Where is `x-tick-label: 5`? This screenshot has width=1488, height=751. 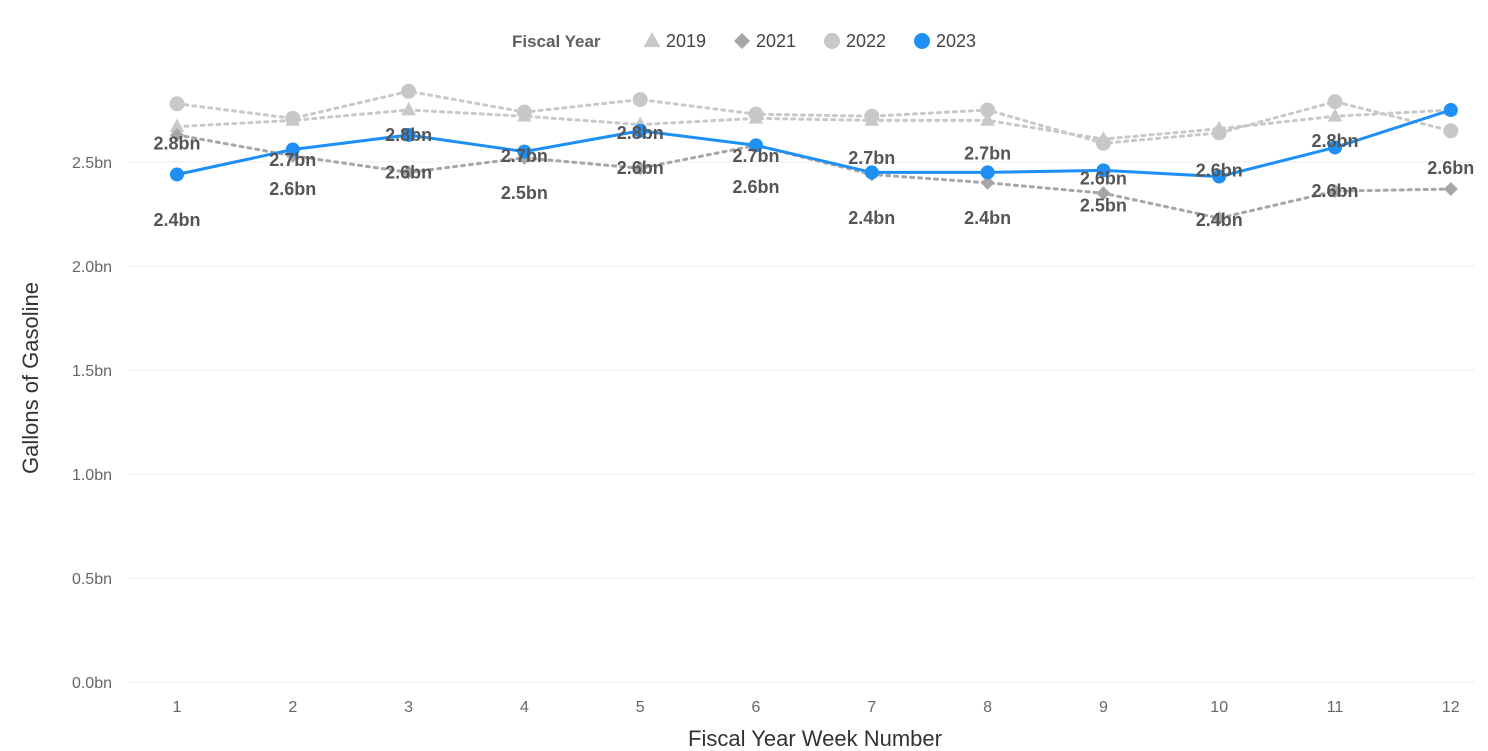 x-tick-label: 5 is located at coordinates (640, 707).